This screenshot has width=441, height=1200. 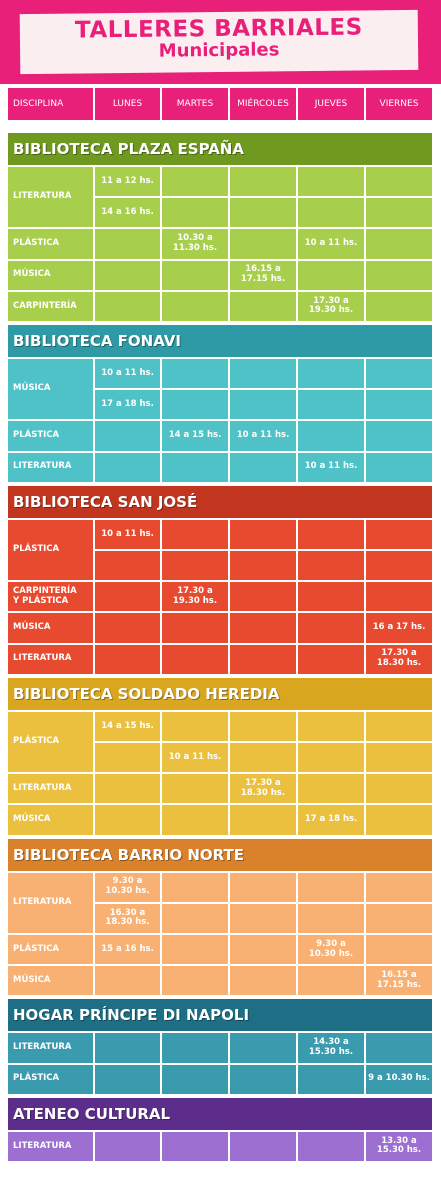 I want to click on time-cell: 11 a 12 hs., so click(x=127, y=182).